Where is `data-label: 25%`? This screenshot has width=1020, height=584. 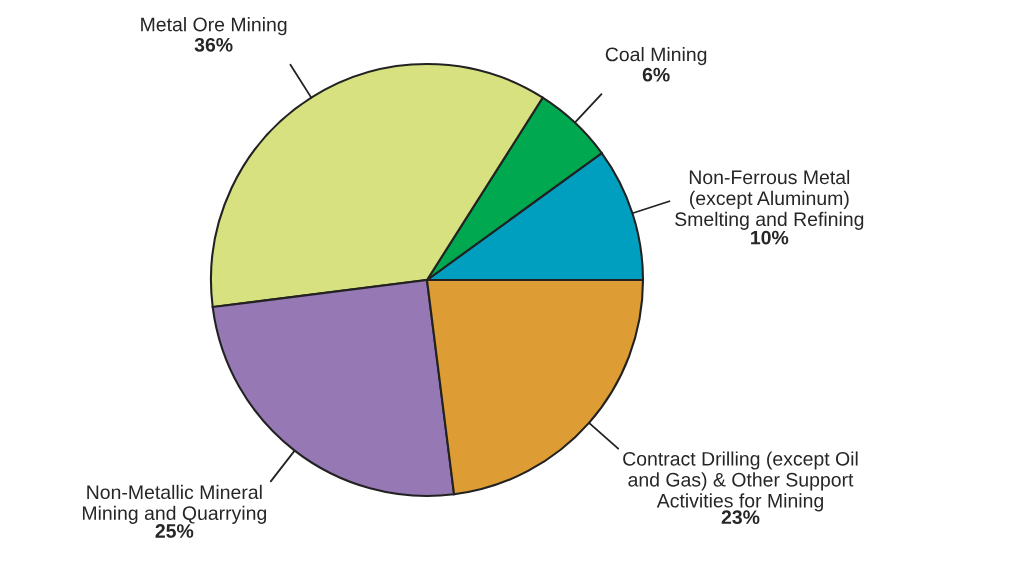 data-label: 25% is located at coordinates (174, 531).